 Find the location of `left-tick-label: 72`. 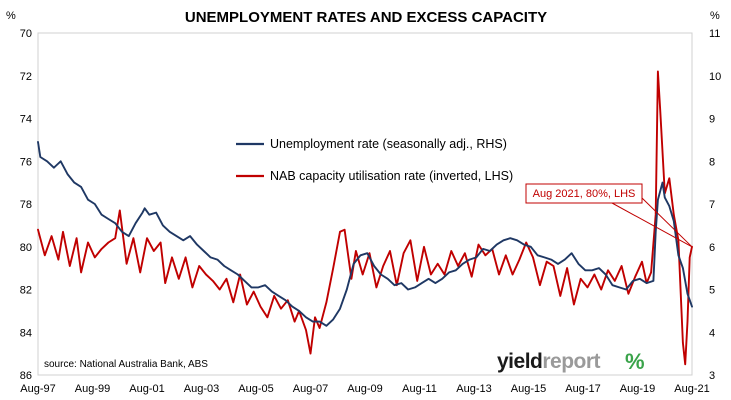

left-tick-label: 72 is located at coordinates (26, 77).